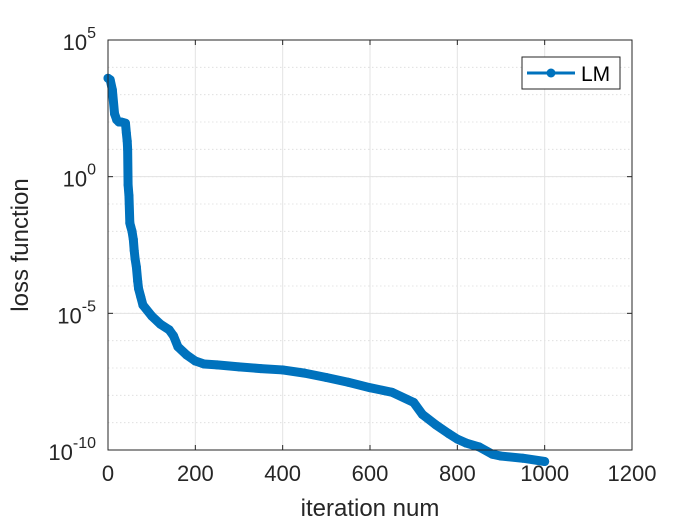 The image size is (700, 525). Describe the element at coordinates (76, 313) in the screenshot. I see `y-tick-label: 10⁻⁵` at that location.